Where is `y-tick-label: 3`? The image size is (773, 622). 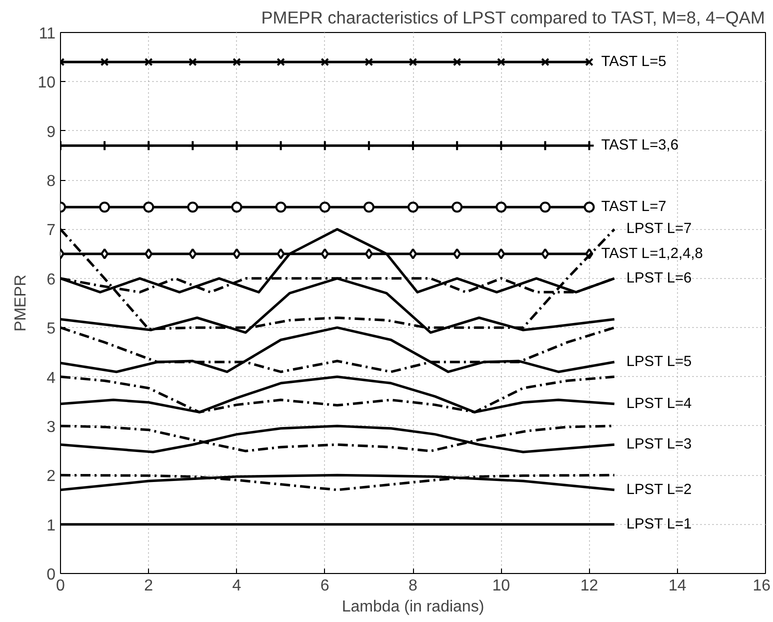 y-tick-label: 3 is located at coordinates (51, 427).